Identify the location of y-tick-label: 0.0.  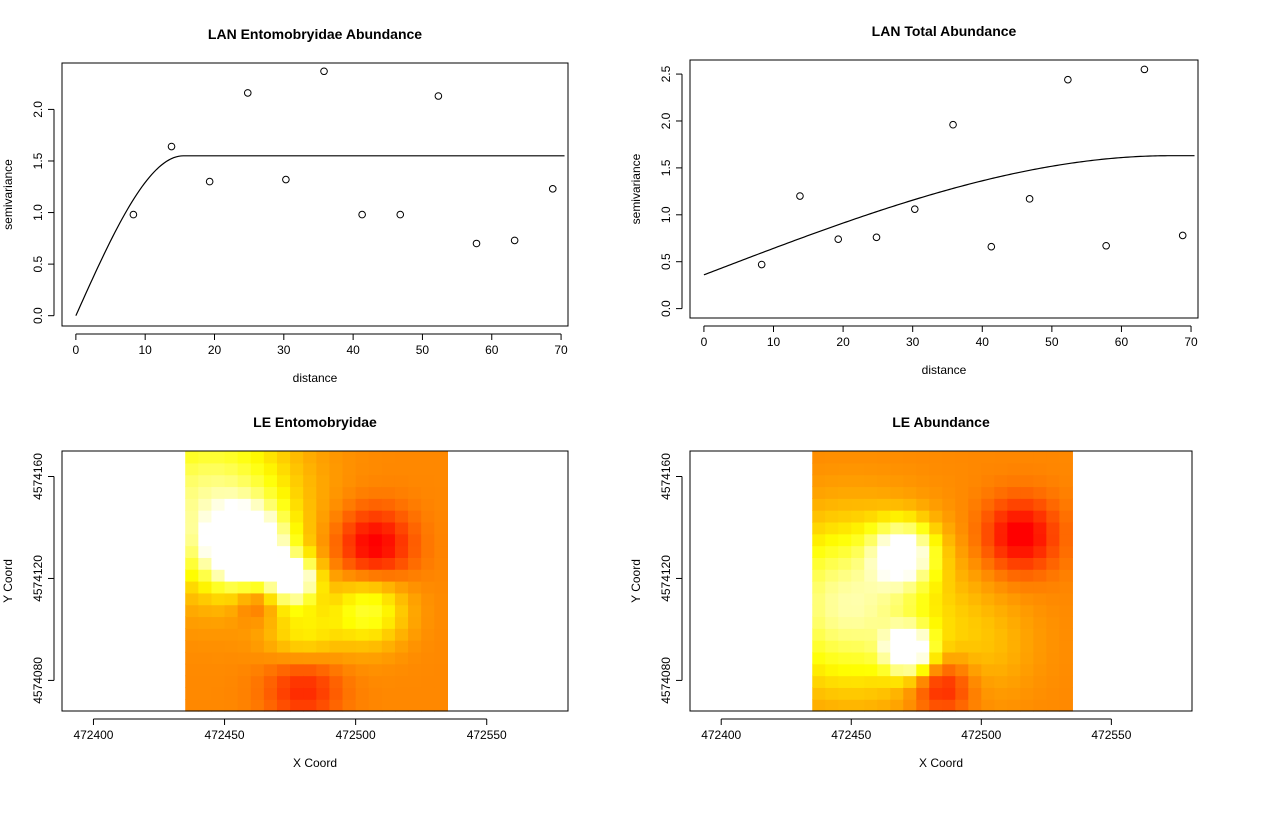
(666, 308).